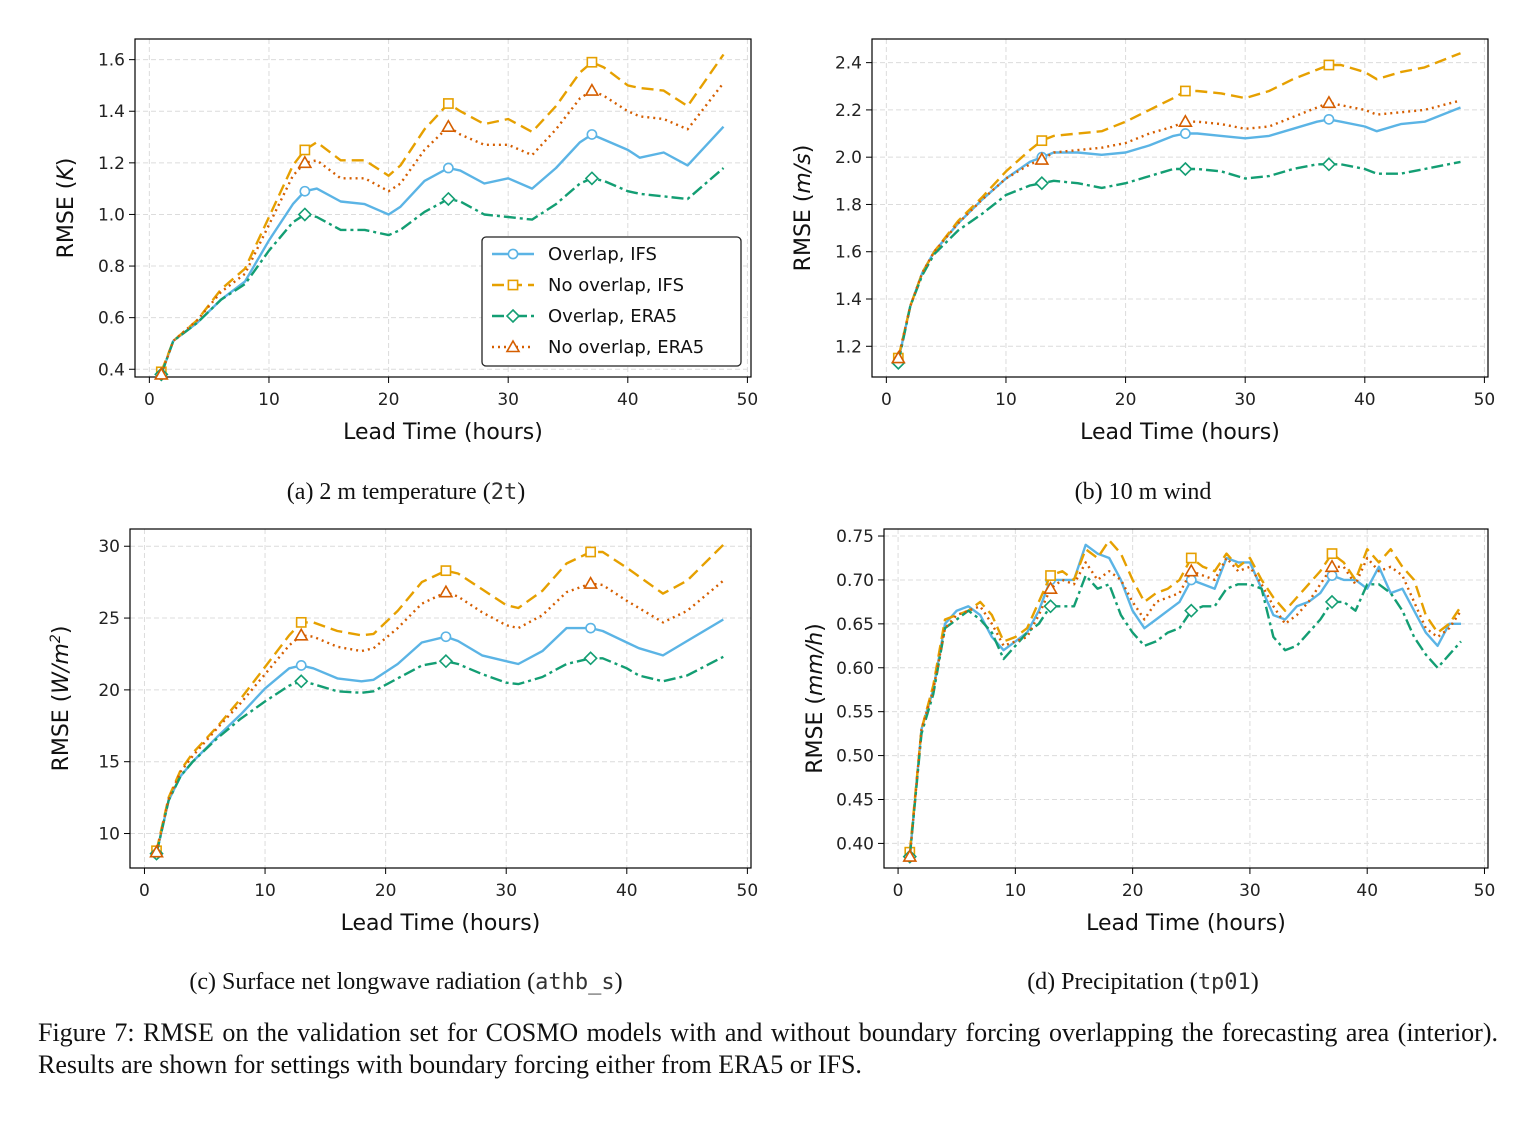 The width and height of the screenshot is (1529, 1123). I want to click on caption-code: athb_s, so click(574, 982).